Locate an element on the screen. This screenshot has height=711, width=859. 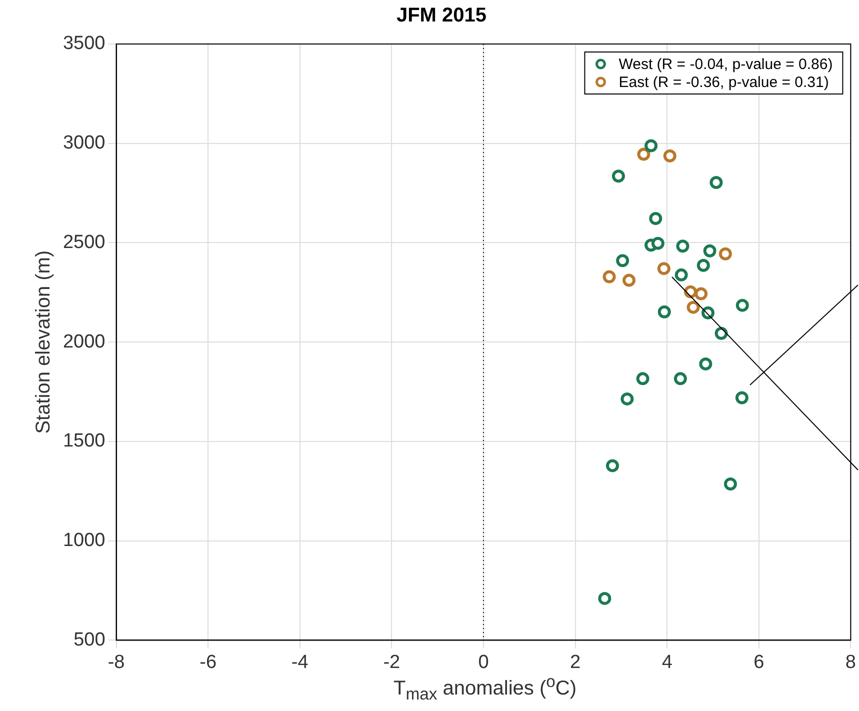
x-tick-label: -2 is located at coordinates (391, 662).